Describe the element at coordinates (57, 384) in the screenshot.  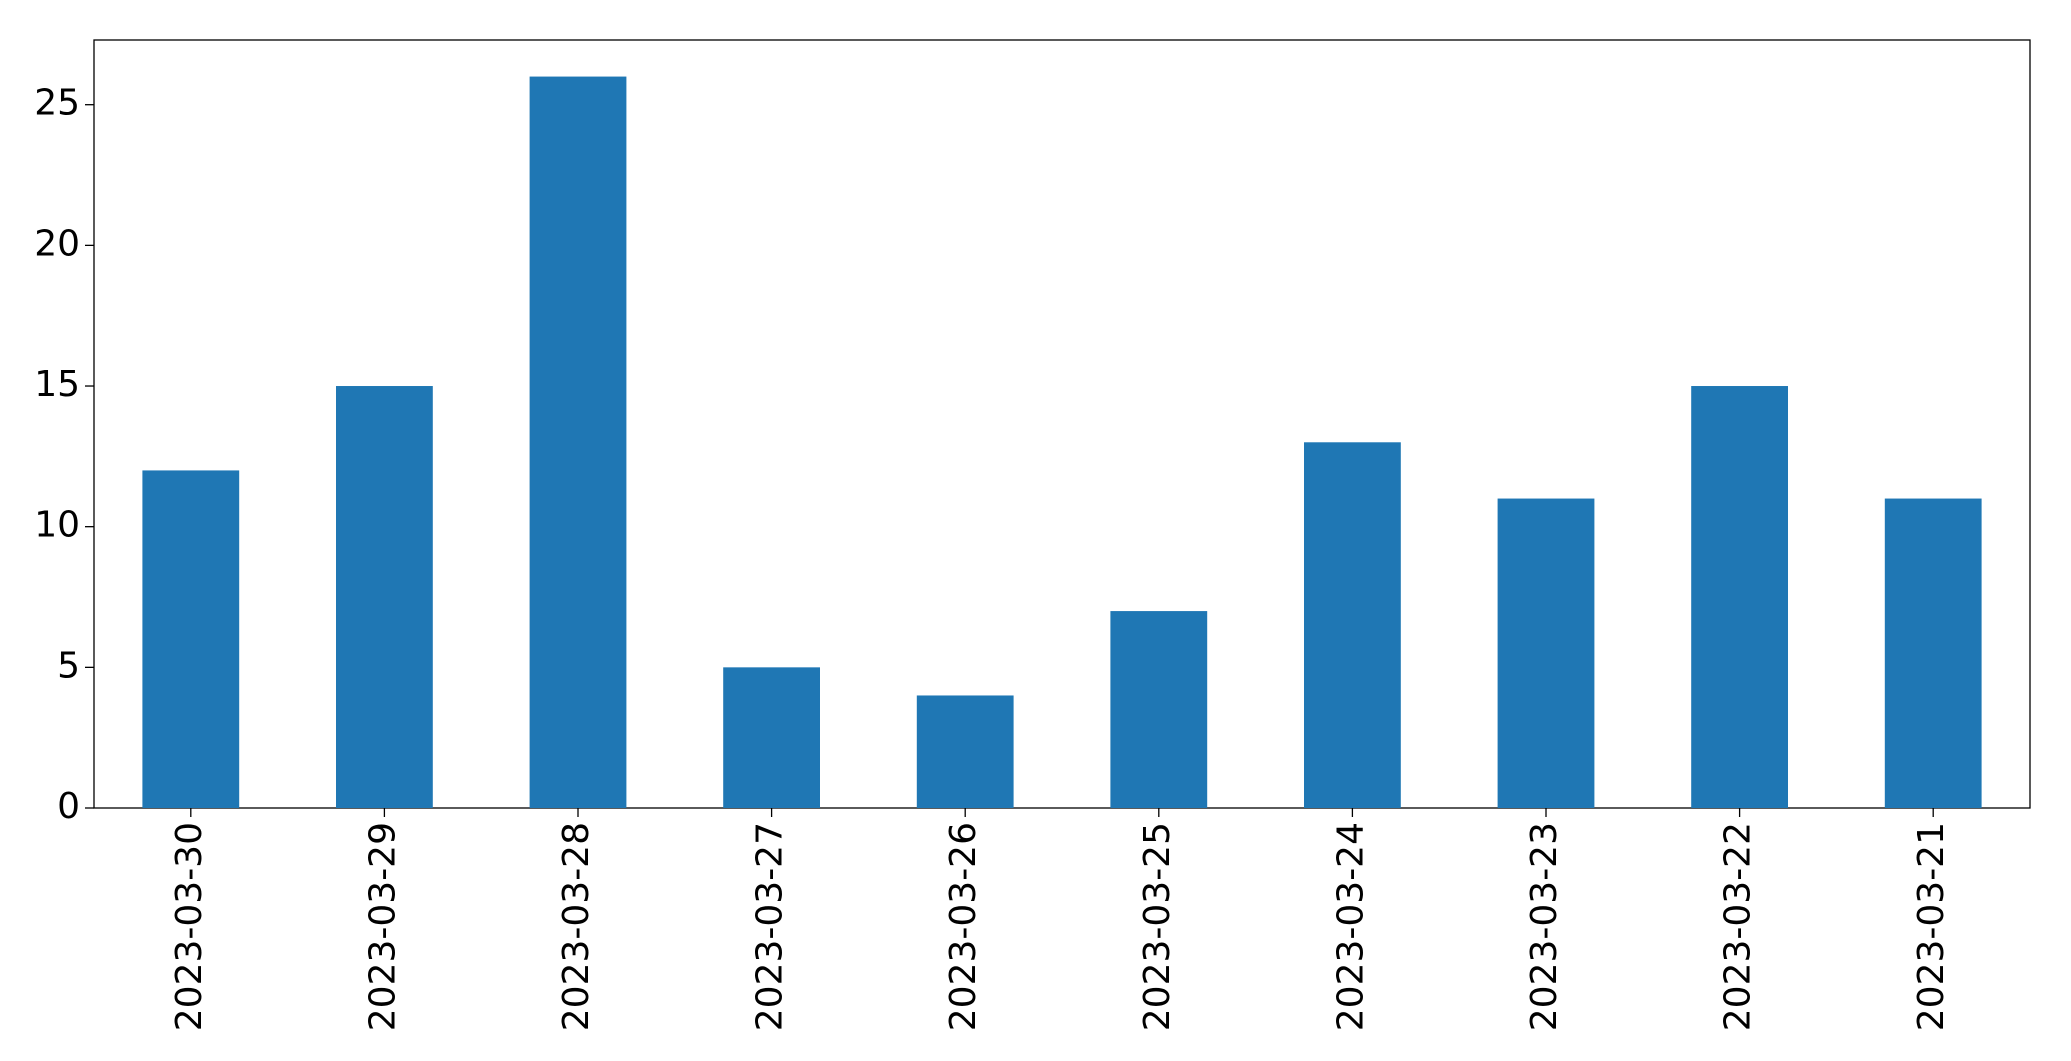
I see `y-tick-label: 15` at that location.